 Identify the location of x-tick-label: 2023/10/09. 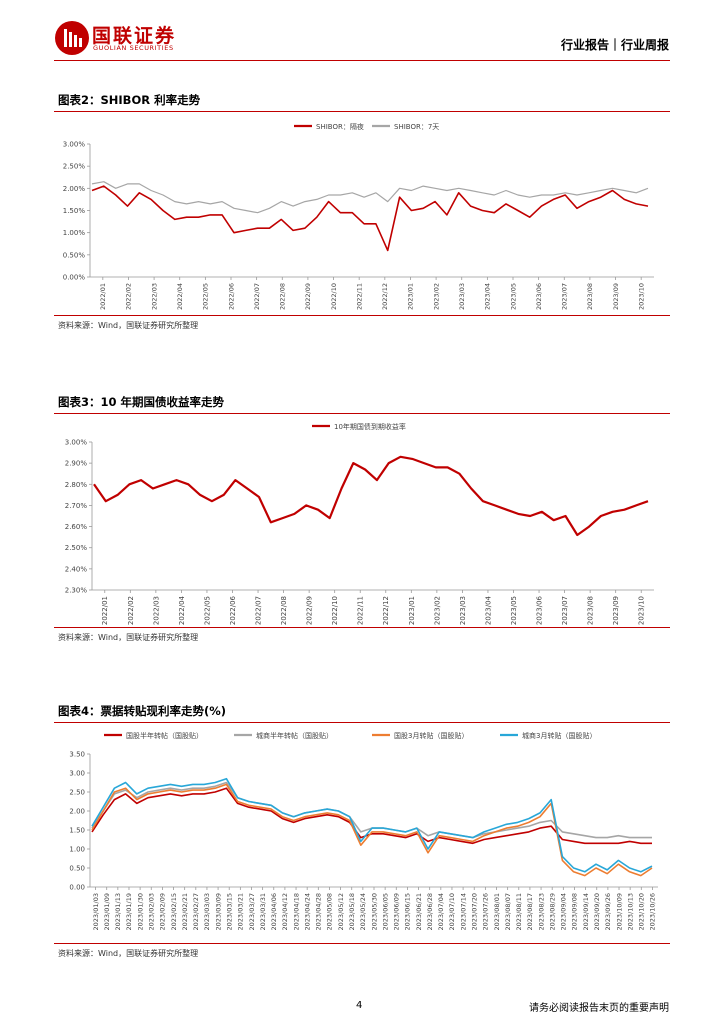
(619, 911).